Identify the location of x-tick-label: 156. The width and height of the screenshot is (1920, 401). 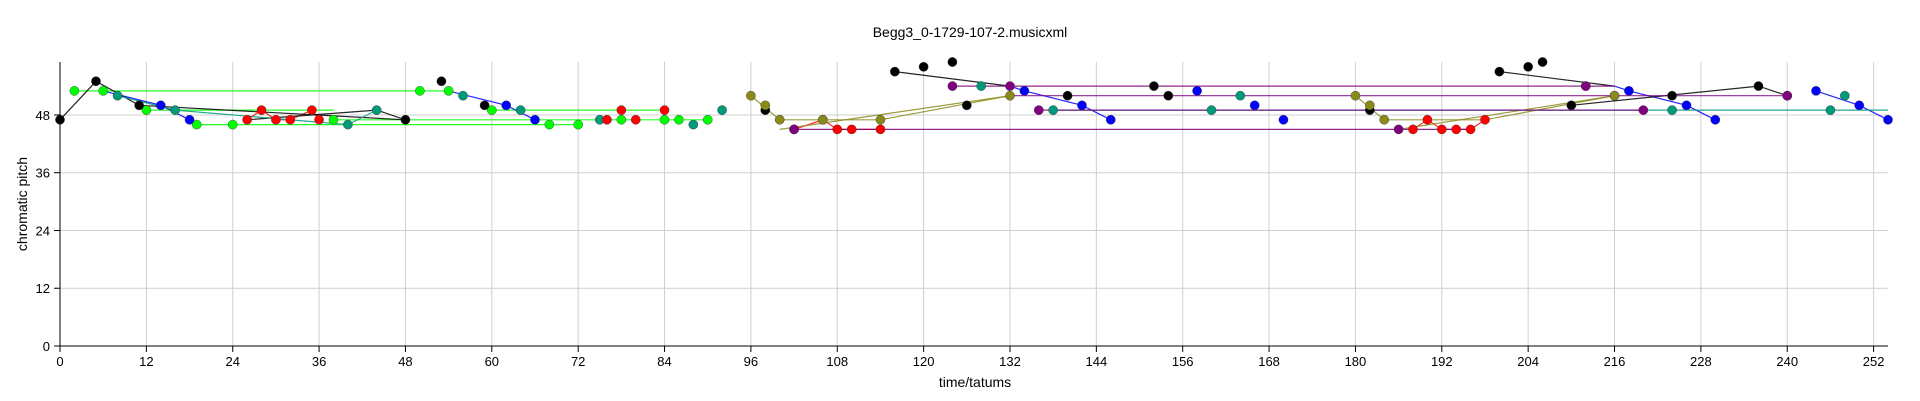
(1183, 361).